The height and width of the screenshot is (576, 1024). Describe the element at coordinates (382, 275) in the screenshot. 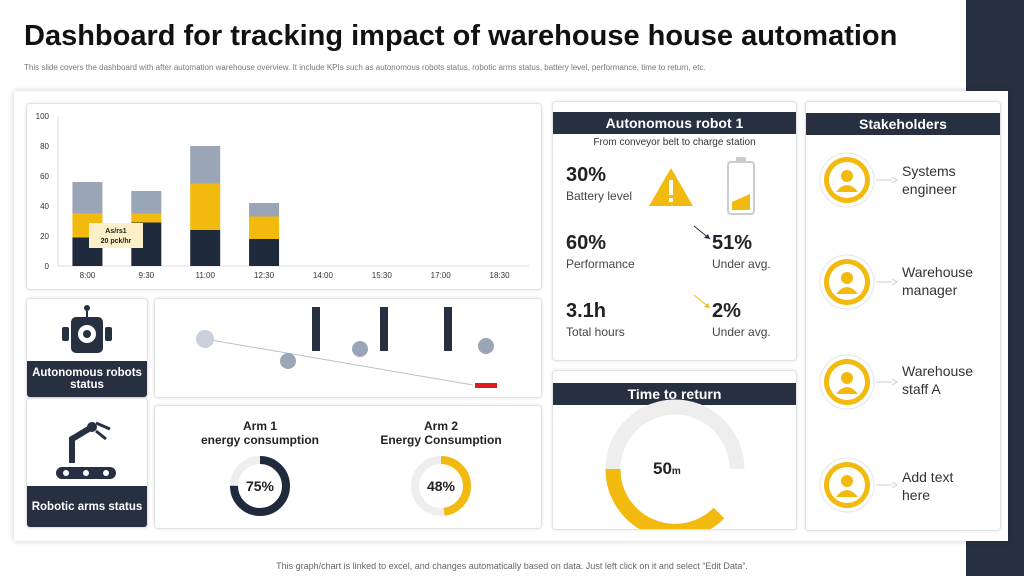

I see `x-tick-label: 15:30` at that location.